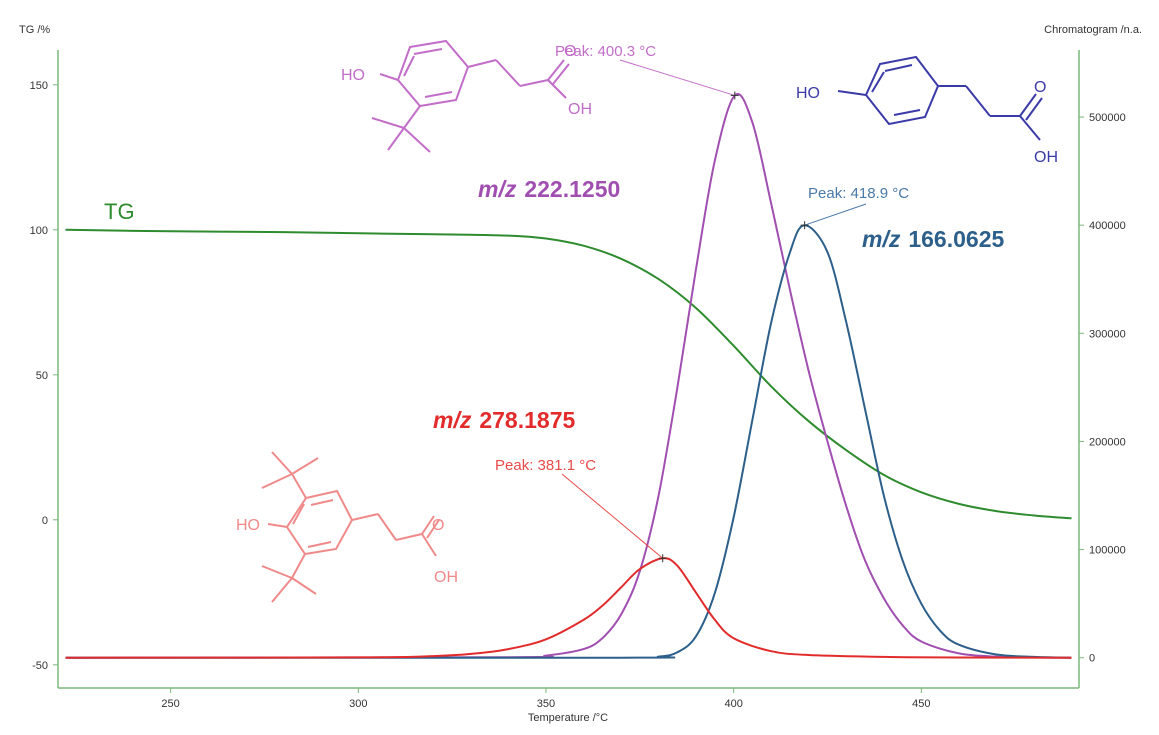 The image size is (1159, 735). Describe the element at coordinates (452, 420) in the screenshot. I see `mz-prefix-278: m/z` at that location.